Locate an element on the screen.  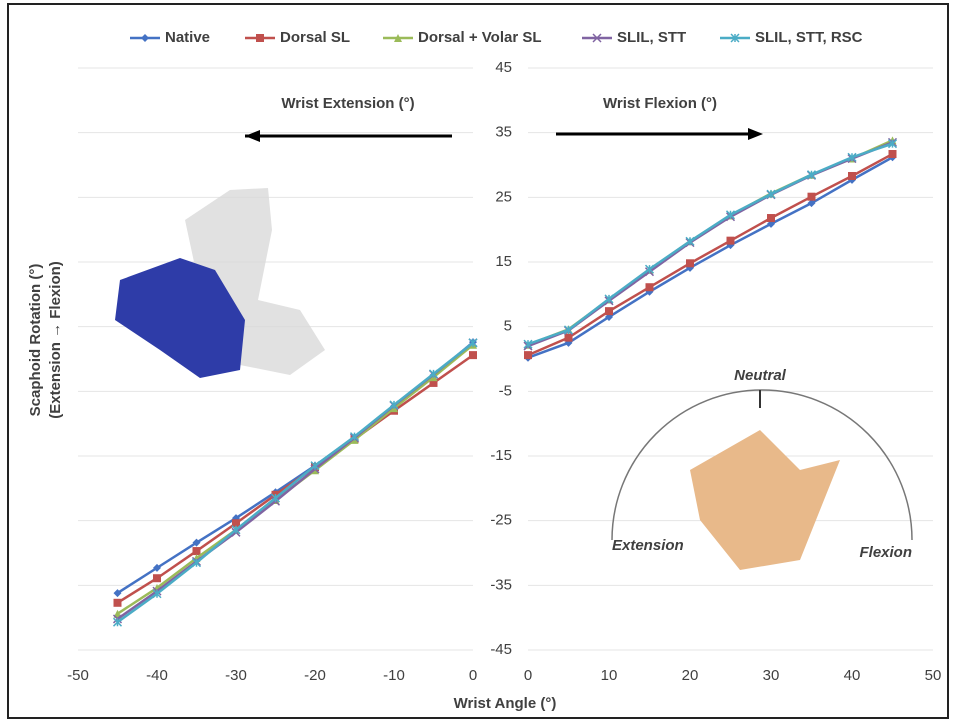
x-tick-label: -20 is located at coordinates (315, 675).